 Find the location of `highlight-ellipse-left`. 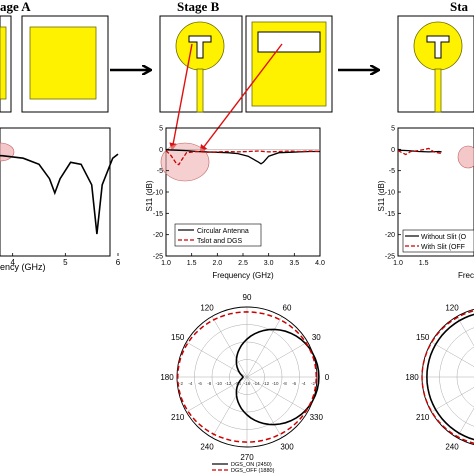

highlight-ellipse-left is located at coordinates (7, 152).